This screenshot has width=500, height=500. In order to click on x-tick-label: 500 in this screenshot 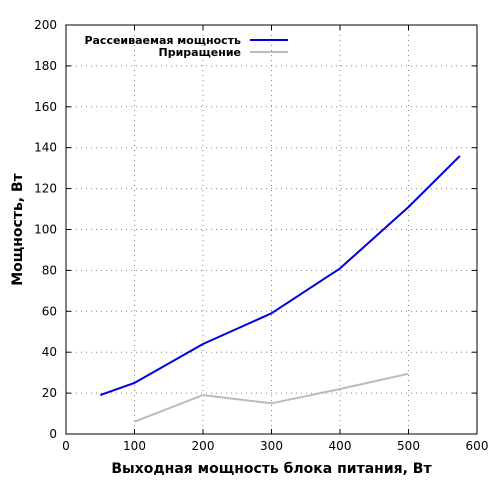, I will do `click(408, 446)`.